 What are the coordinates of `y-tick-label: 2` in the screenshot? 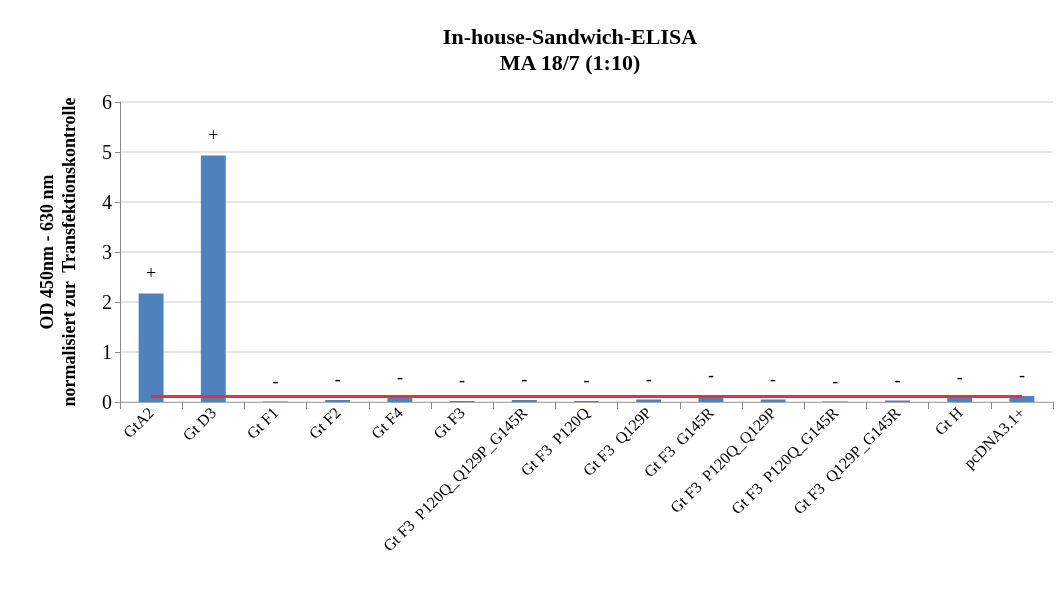 It's located at (107, 302).